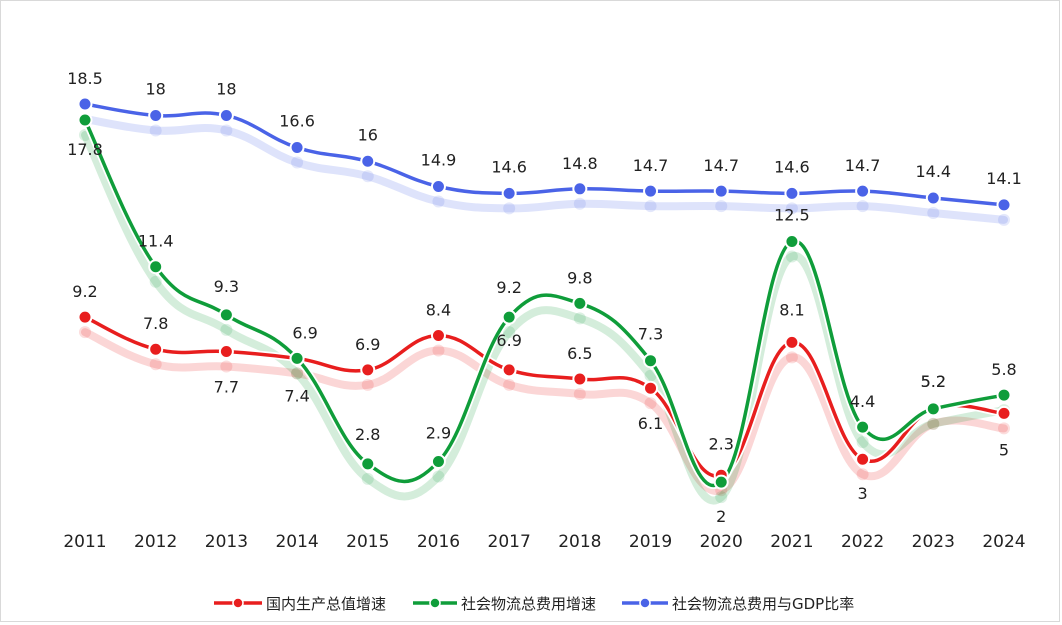 This screenshot has width=1062, height=625. Describe the element at coordinates (650, 334) in the screenshot. I see `logistics-cost-growth-label-2019: 7.3` at that location.